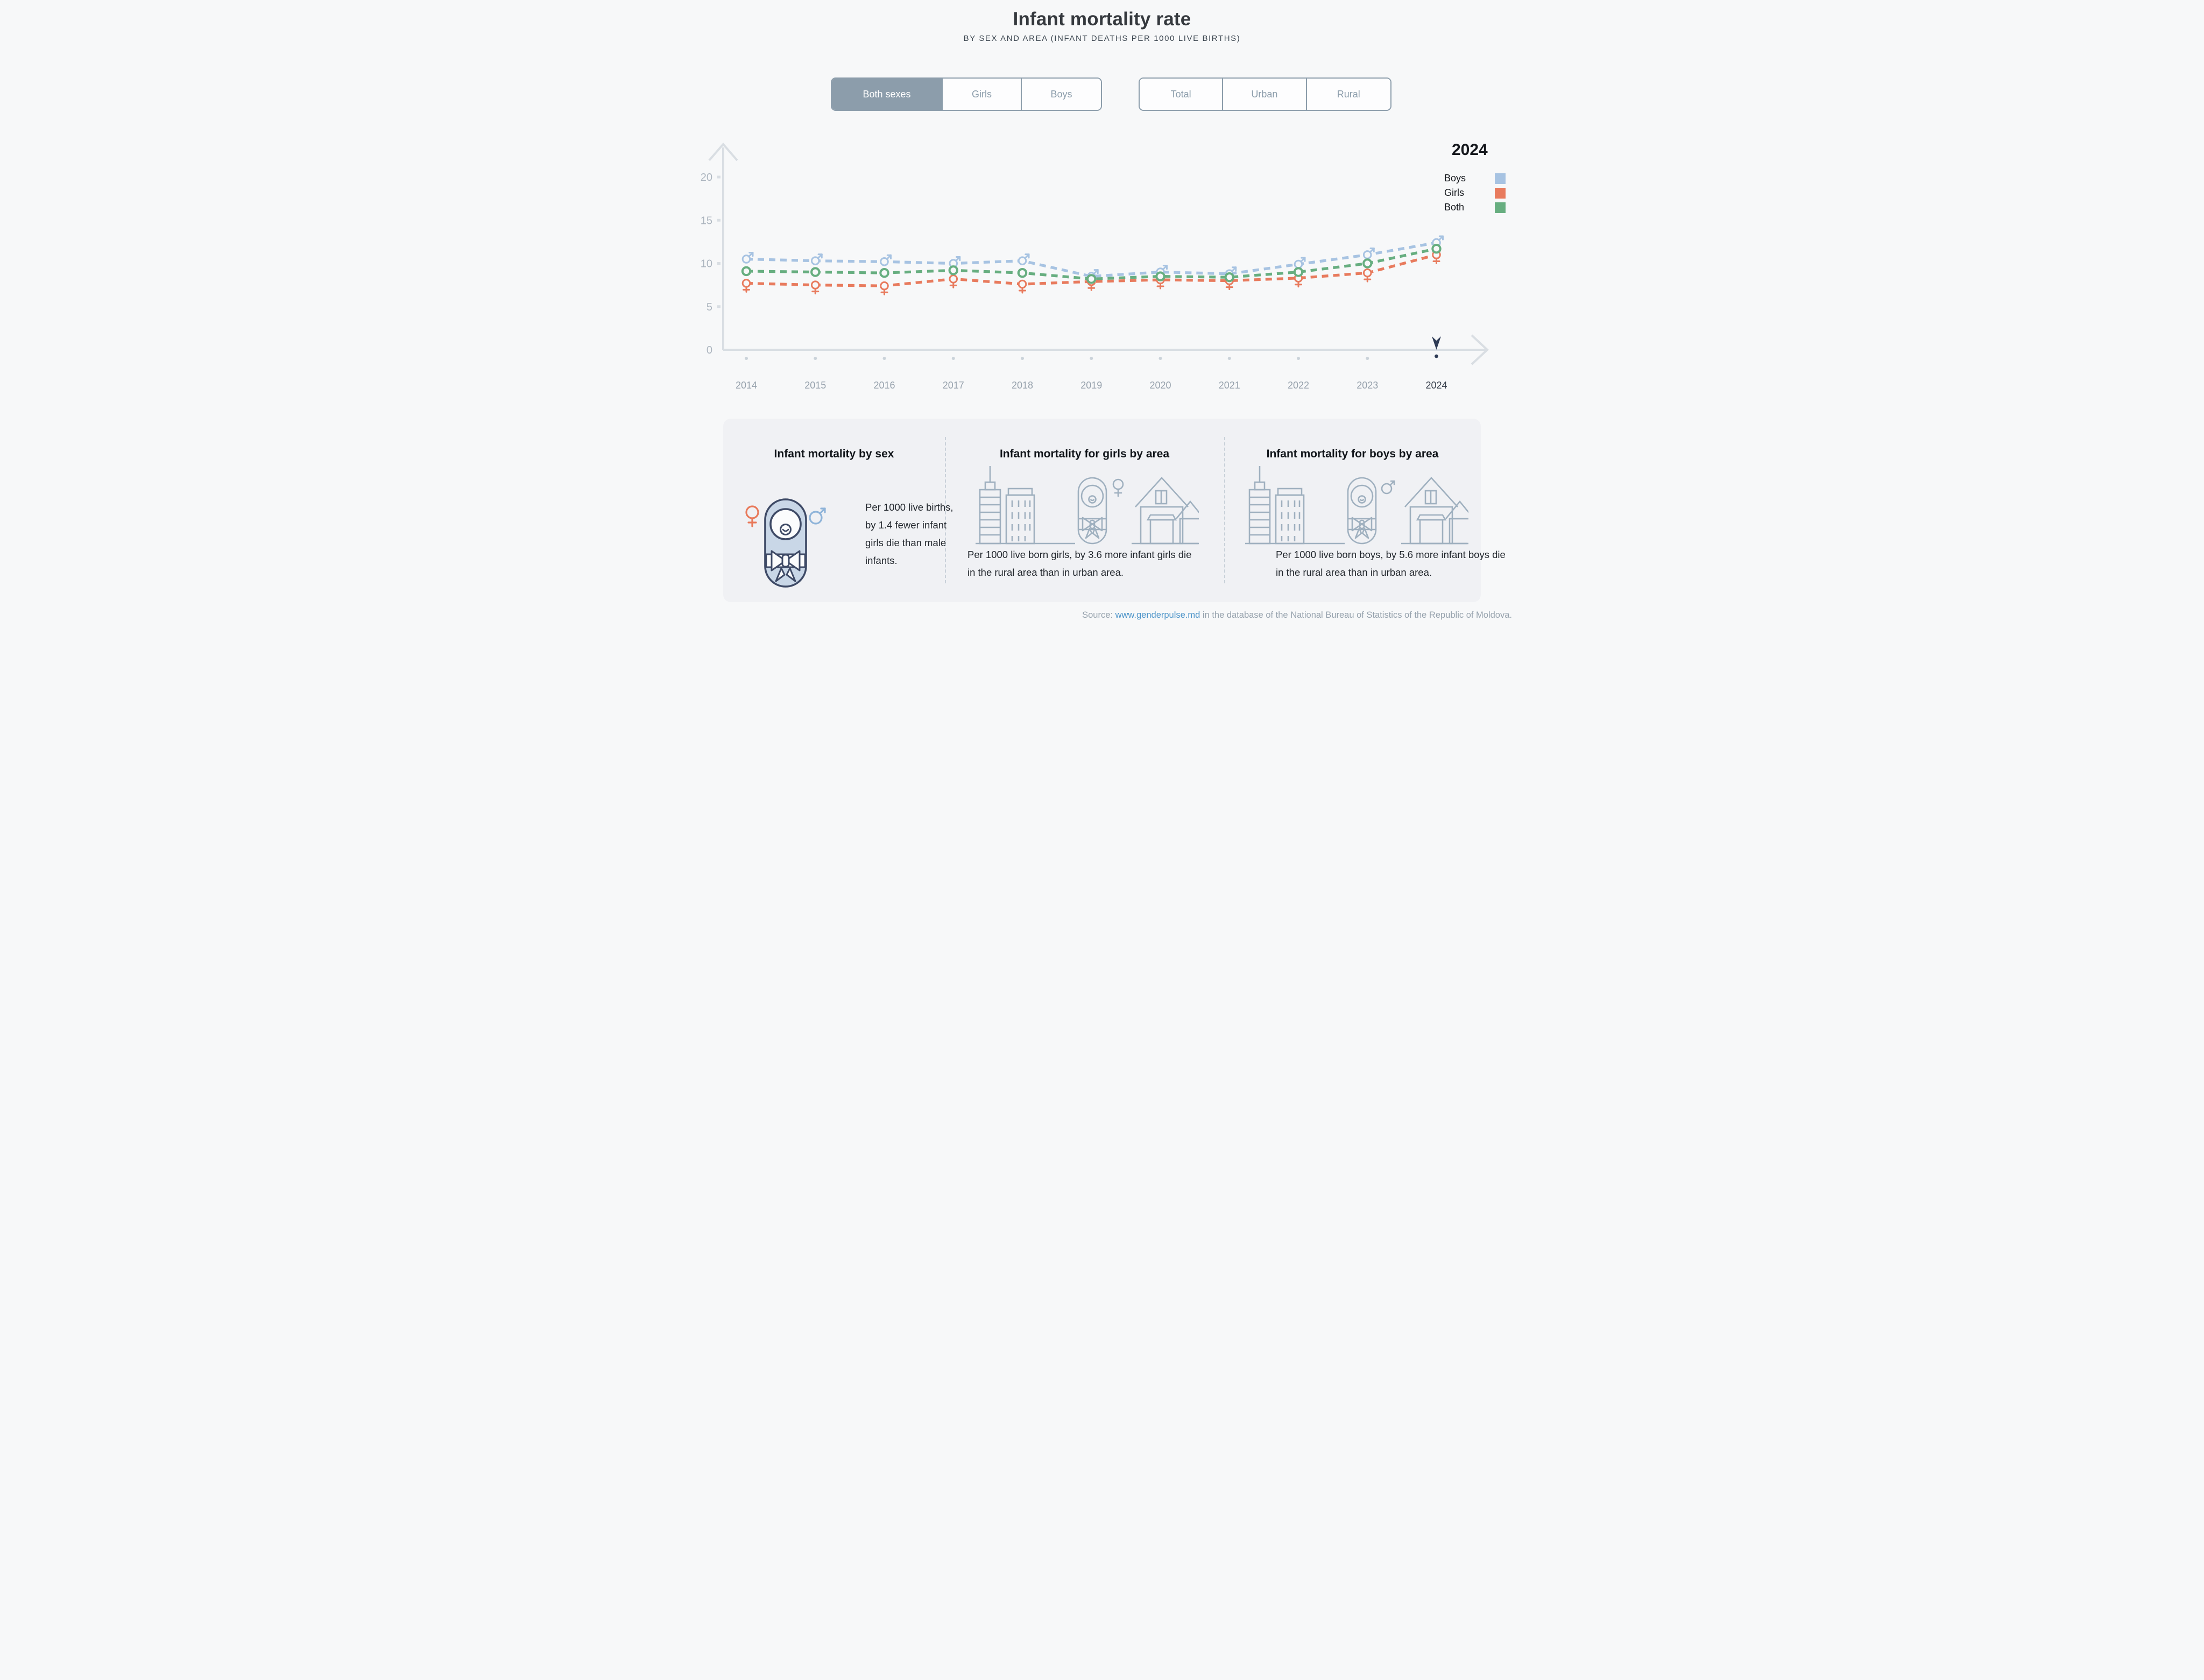 The height and width of the screenshot is (1680, 2204). I want to click on svg-text: 15, so click(706, 221).